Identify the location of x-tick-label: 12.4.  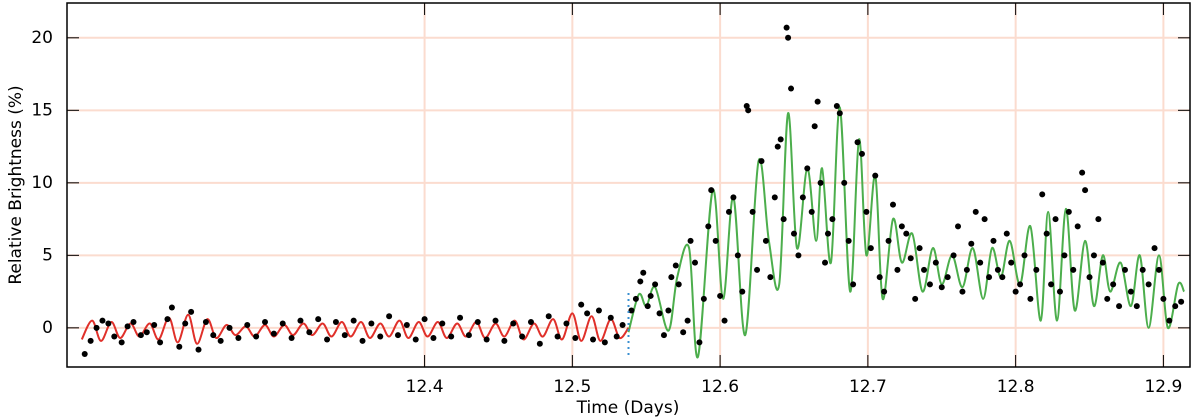
(425, 387).